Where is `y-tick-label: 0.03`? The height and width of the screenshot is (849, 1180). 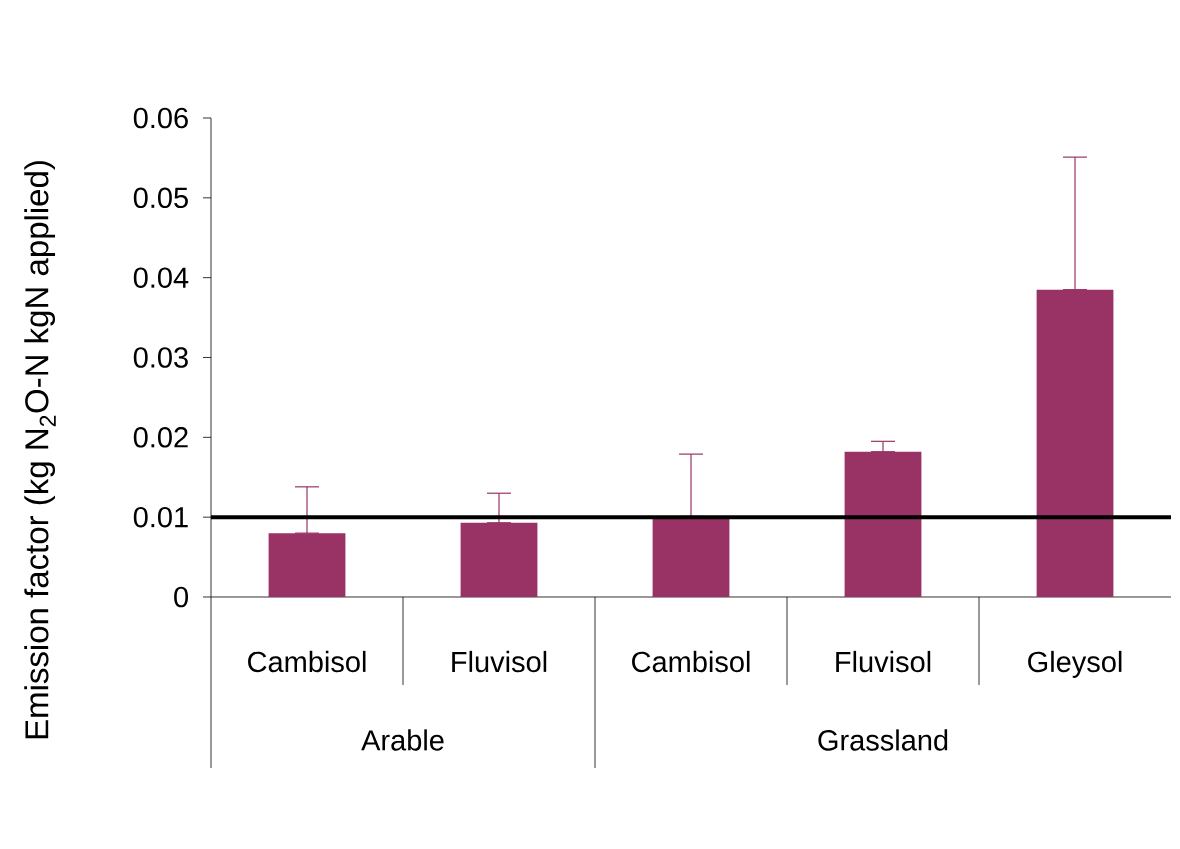 y-tick-label: 0.03 is located at coordinates (160, 357).